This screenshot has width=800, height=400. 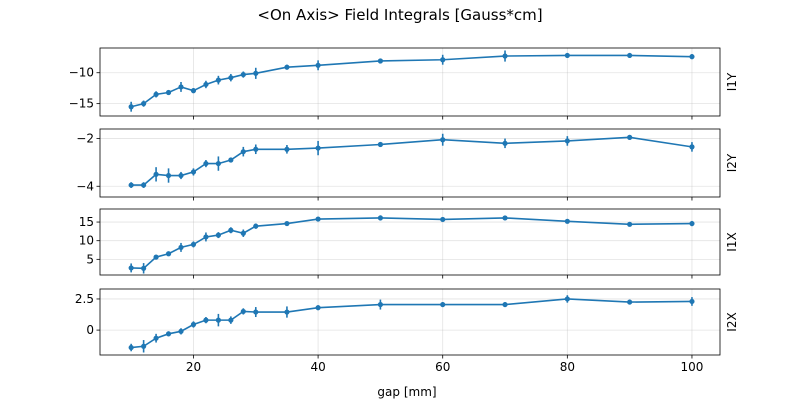 What do you see at coordinates (193, 367) in the screenshot?
I see `x-tick-label: 20` at bounding box center [193, 367].